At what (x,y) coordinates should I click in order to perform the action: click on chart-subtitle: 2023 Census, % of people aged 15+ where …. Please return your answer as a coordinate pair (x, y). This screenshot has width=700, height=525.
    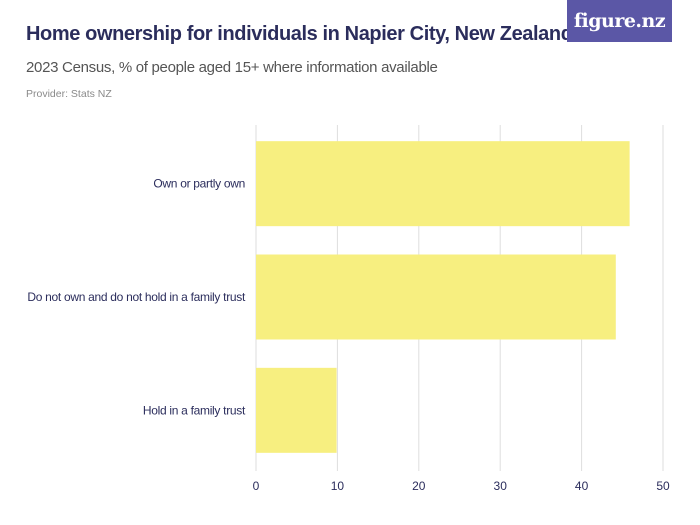
    Looking at the image, I should click on (232, 67).